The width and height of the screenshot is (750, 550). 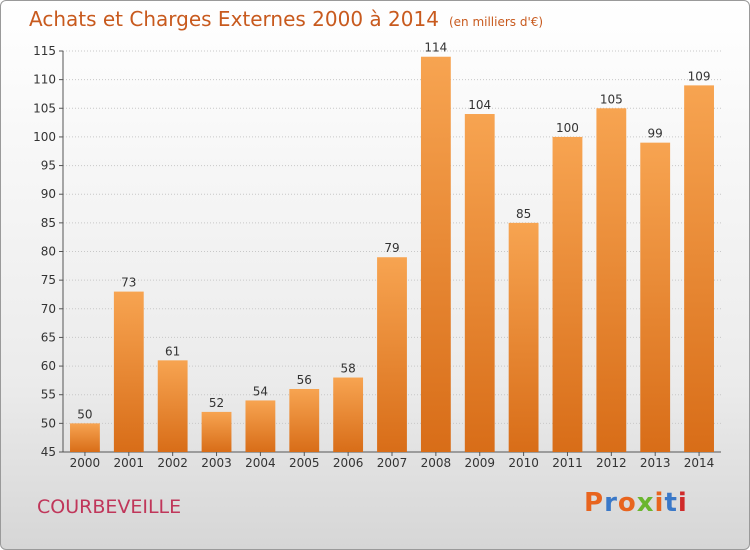 What do you see at coordinates (216, 403) in the screenshot?
I see `data-label: 52` at bounding box center [216, 403].